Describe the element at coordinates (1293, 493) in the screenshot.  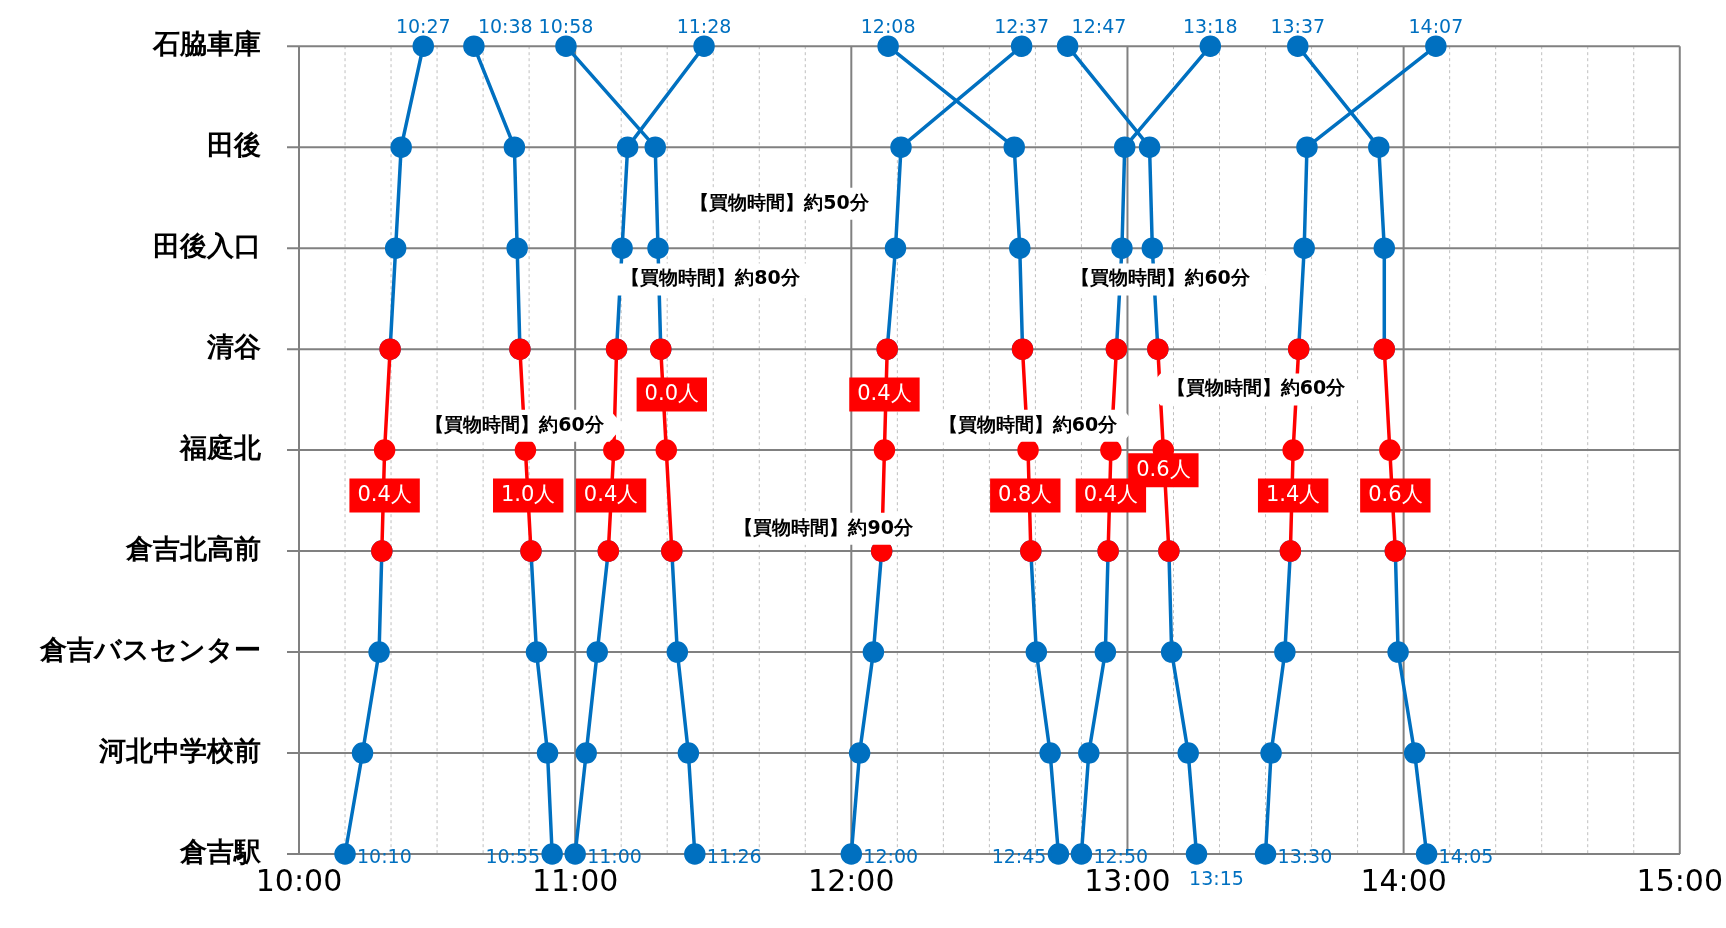
I see `annotation: 1.4人` at that location.